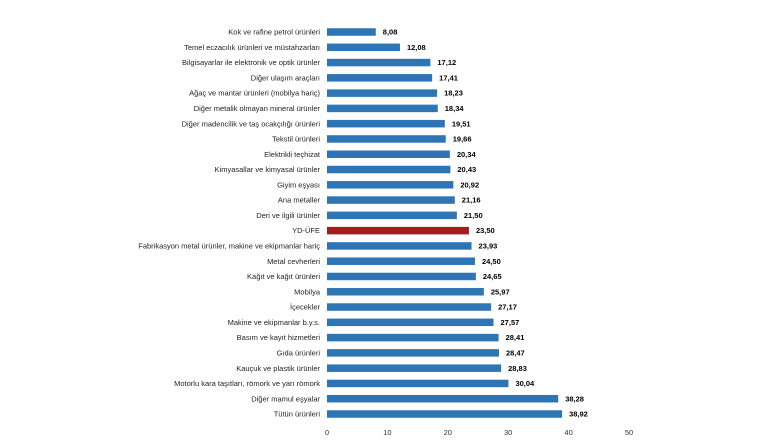  I want to click on value-label: 20,34, so click(467, 154).